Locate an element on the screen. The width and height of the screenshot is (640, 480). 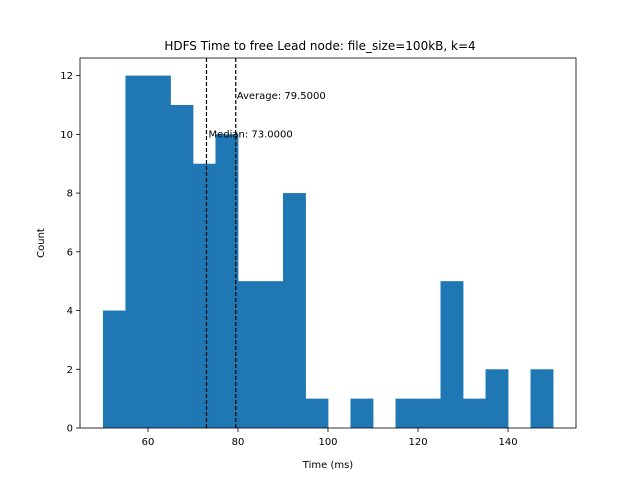
annotations: Median: 73.0000 Average: 79.5000 is located at coordinates (266, 115).